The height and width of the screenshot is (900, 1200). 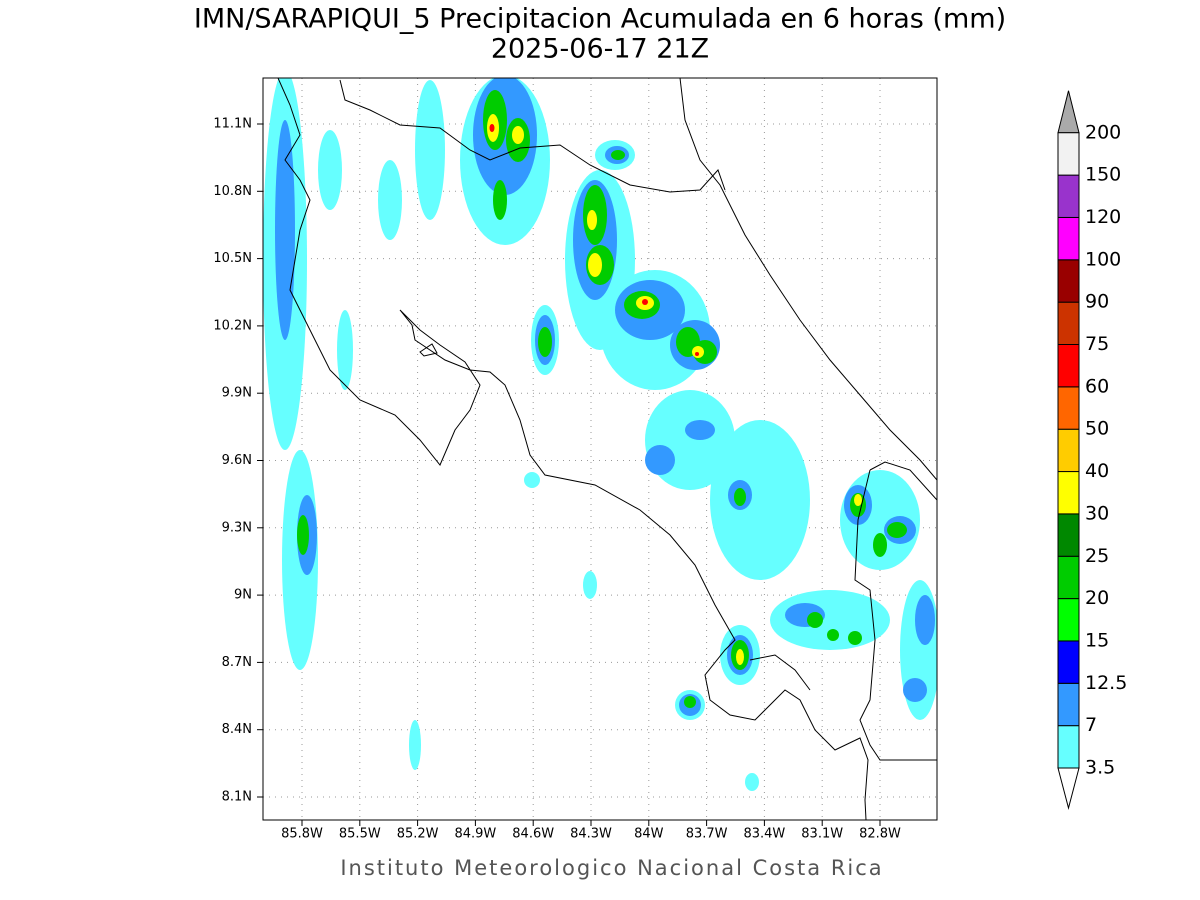 I want to click on lat-label: 8.4N, so click(x=237, y=729).